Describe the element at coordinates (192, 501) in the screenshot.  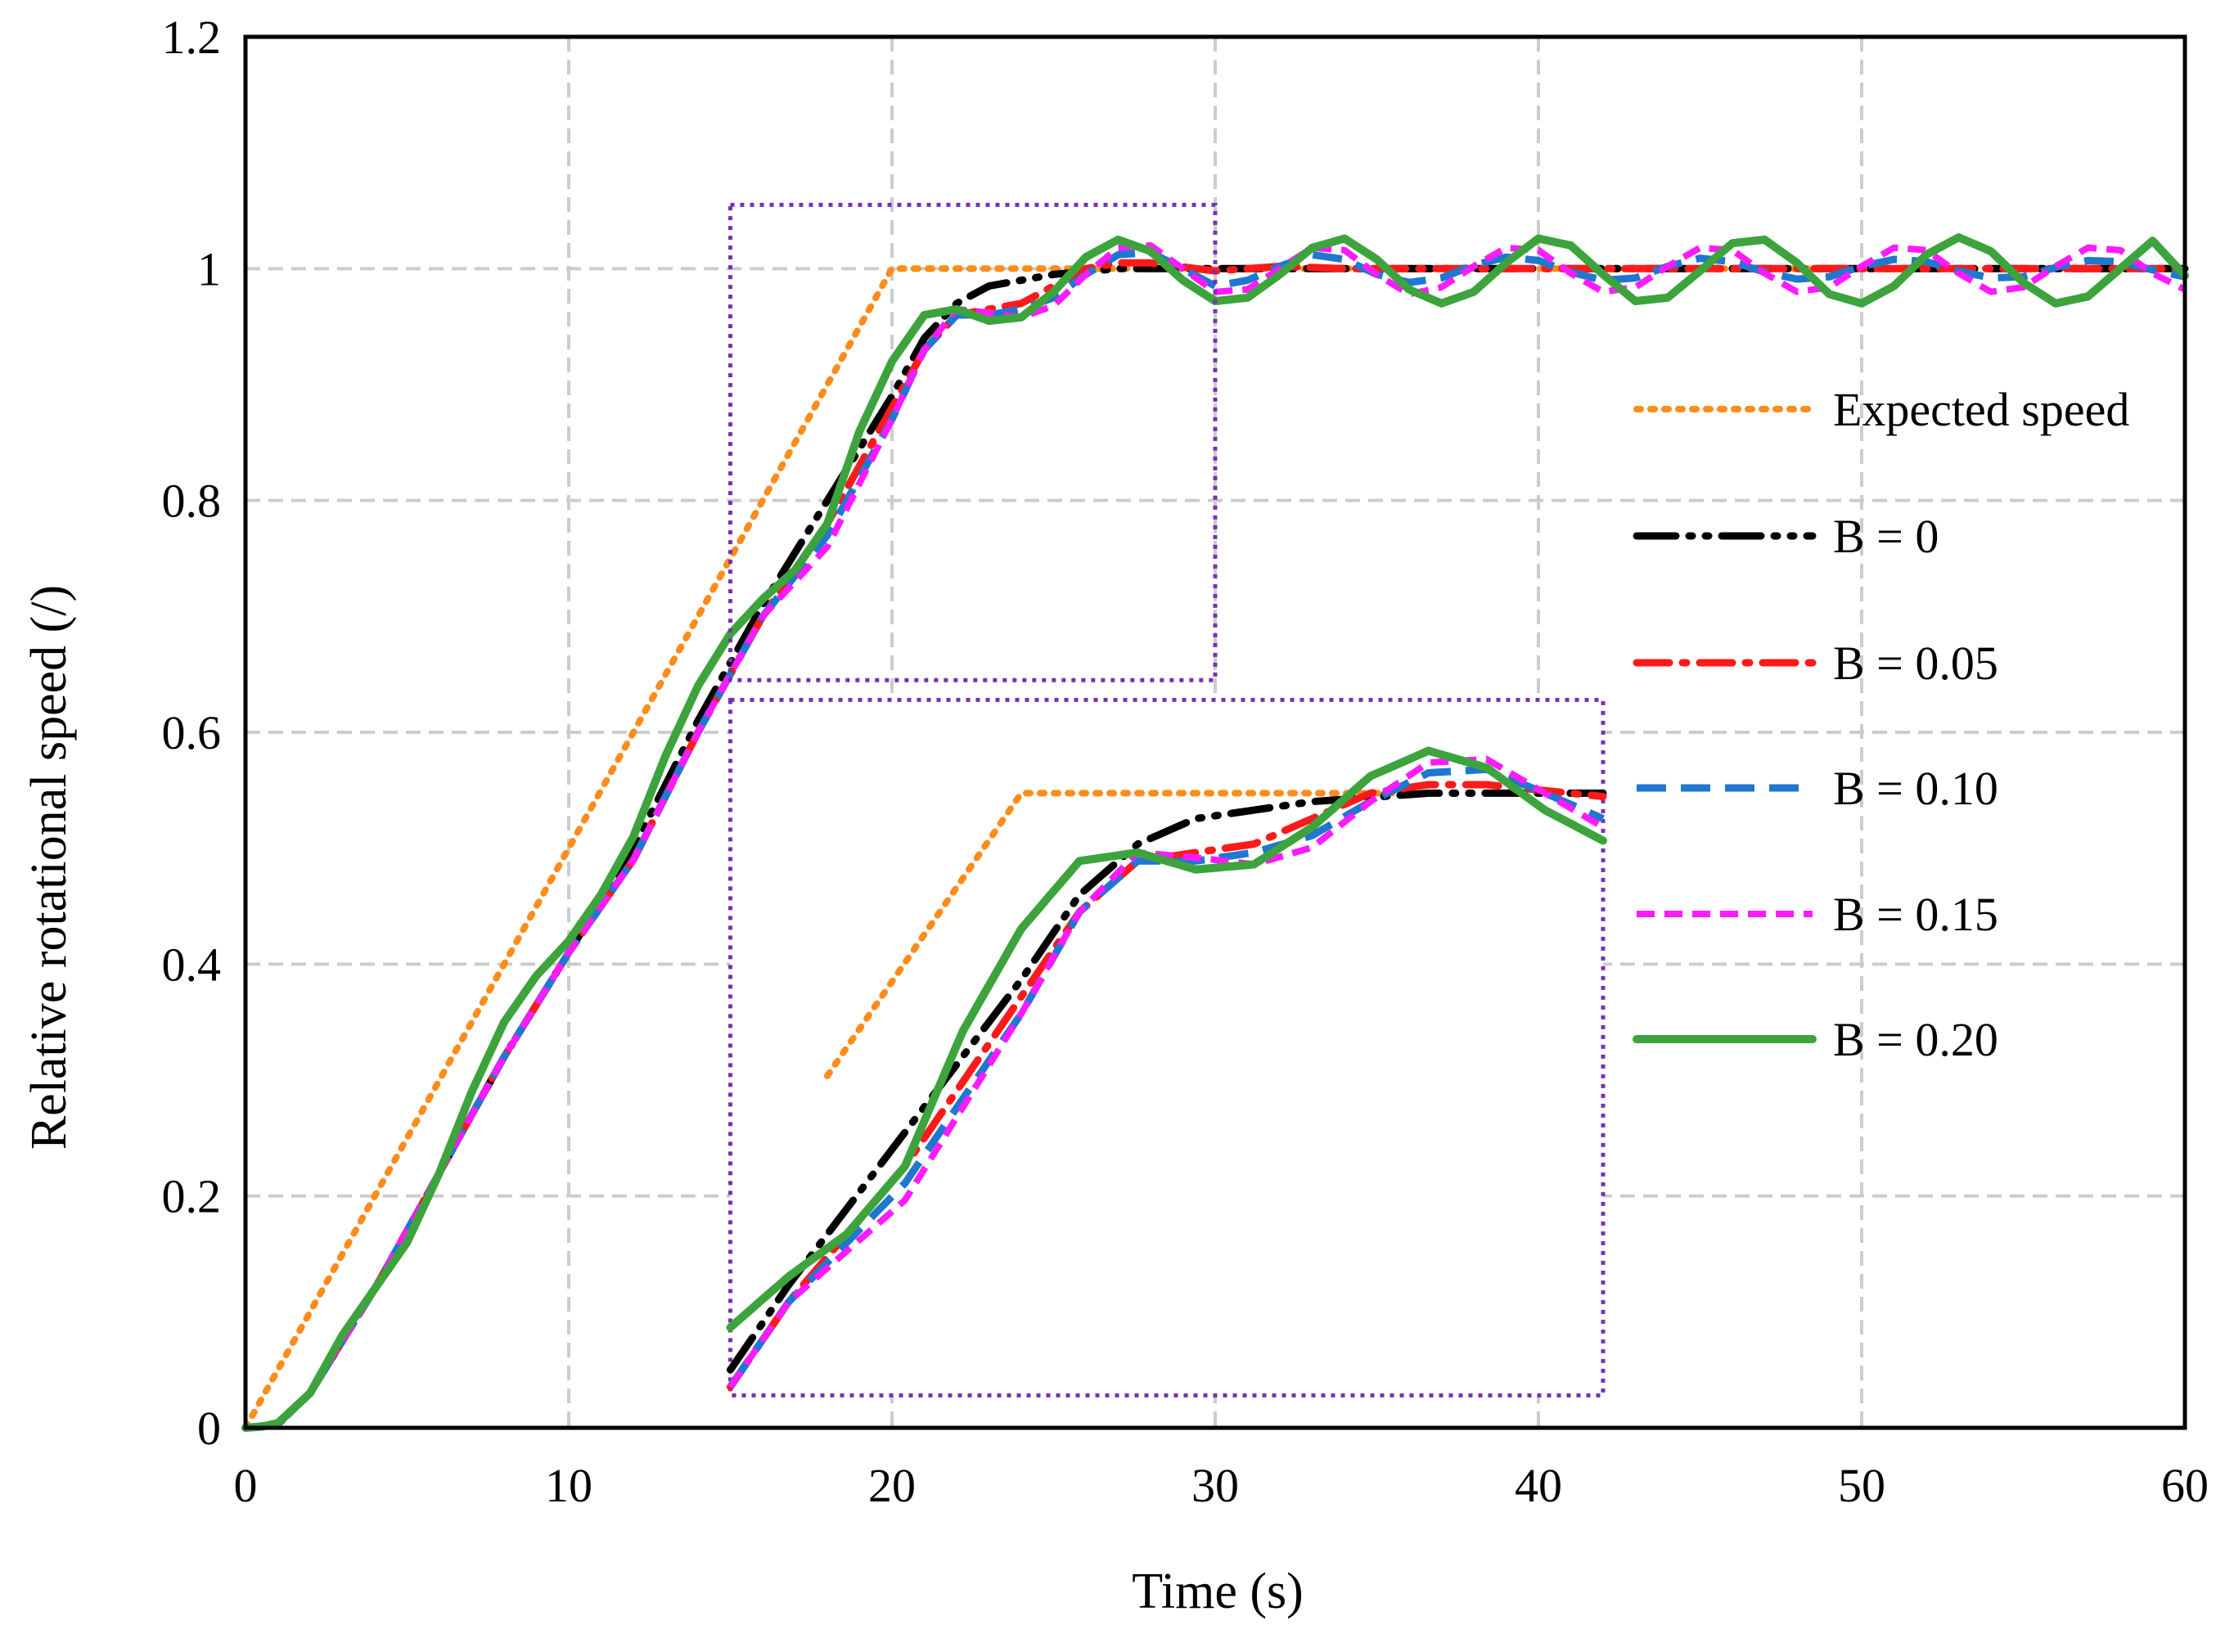
I see `y-tick-label: 0.8` at that location.